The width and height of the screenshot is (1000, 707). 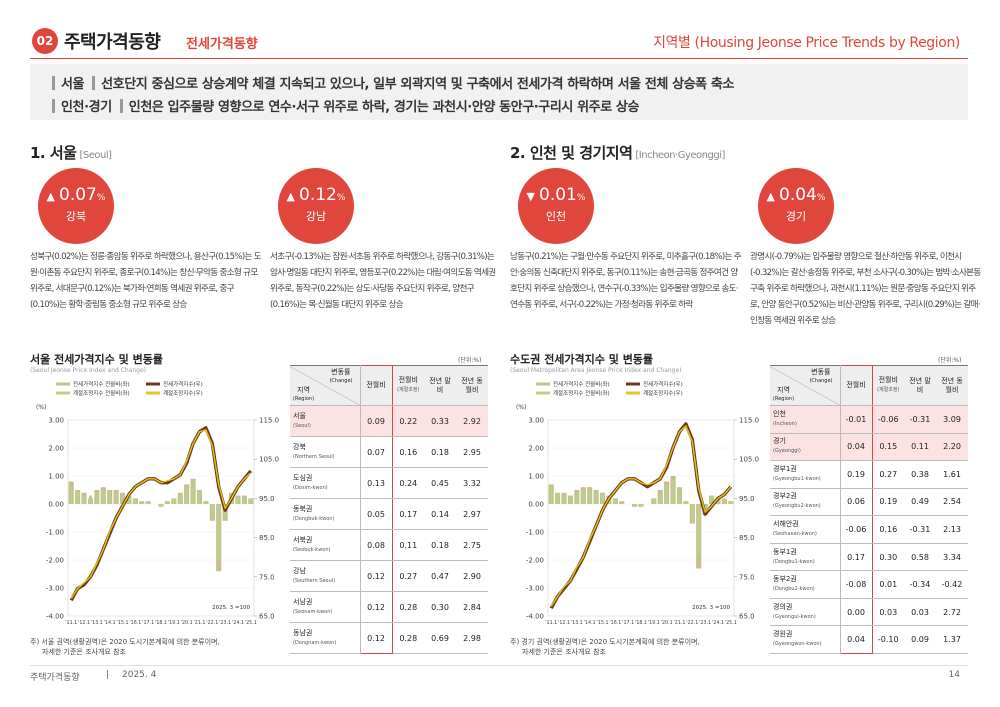 What do you see at coordinates (303, 601) in the screenshot?
I see `region-name: 서남권` at bounding box center [303, 601].